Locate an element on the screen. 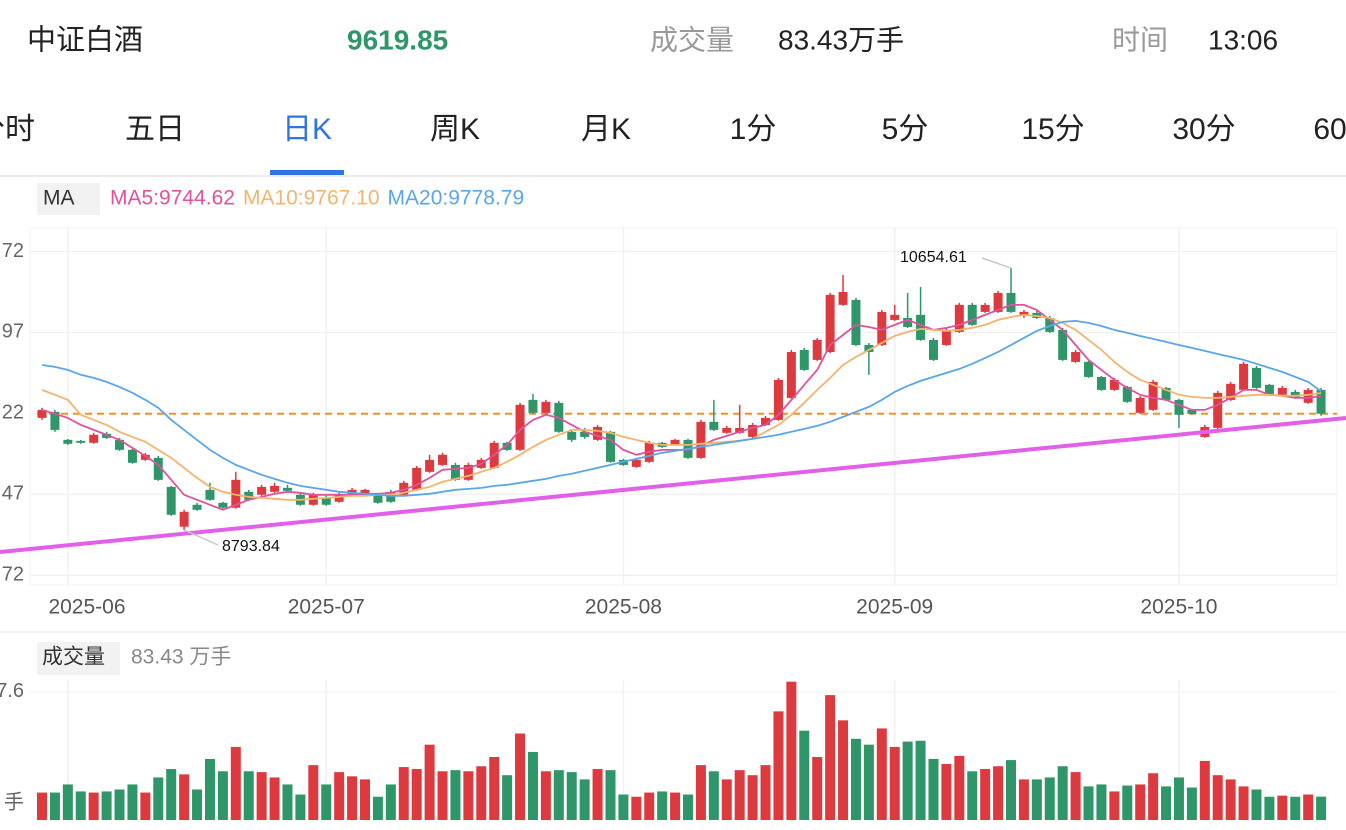  low-annotation: 8793.84 is located at coordinates (251, 546).